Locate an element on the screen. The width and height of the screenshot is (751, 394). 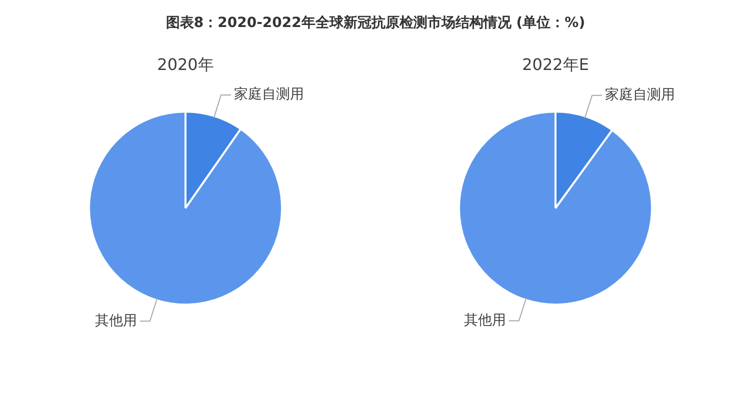
chart-subtitle: 2022年E is located at coordinates (555, 64).